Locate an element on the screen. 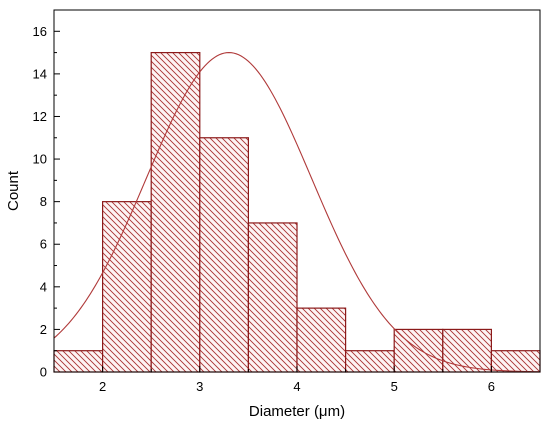 This screenshot has width=550, height=430. y-tick-label: 6 is located at coordinates (43, 244).